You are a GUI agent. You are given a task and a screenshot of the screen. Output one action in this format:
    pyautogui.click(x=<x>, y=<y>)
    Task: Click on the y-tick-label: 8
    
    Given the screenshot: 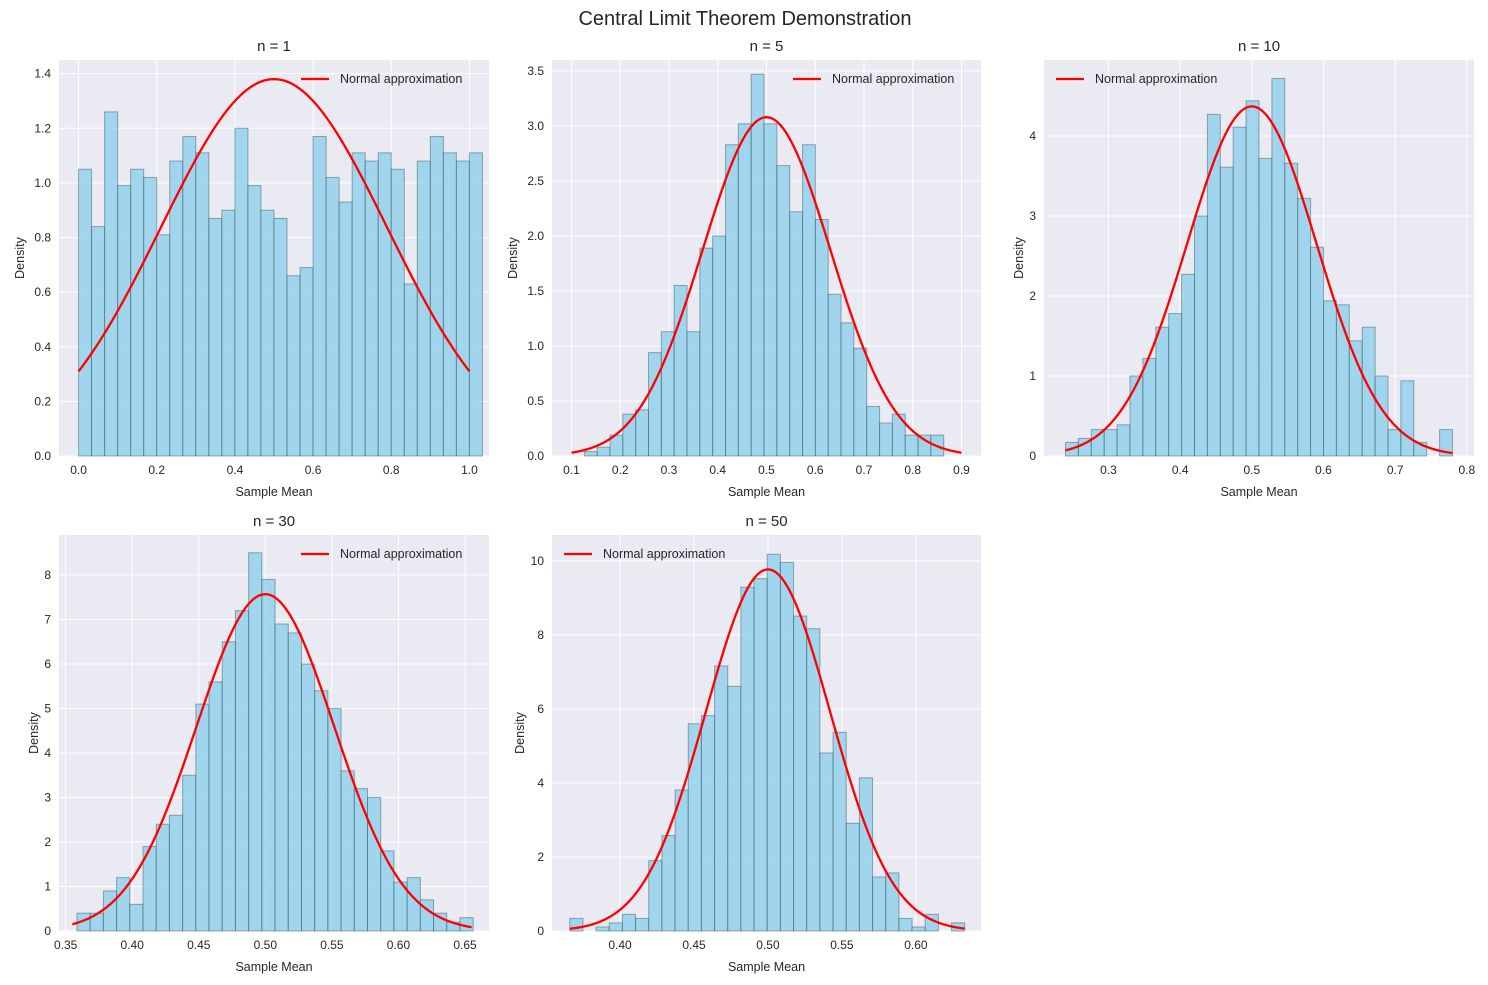 What is the action you would take?
    pyautogui.click(x=47, y=575)
    